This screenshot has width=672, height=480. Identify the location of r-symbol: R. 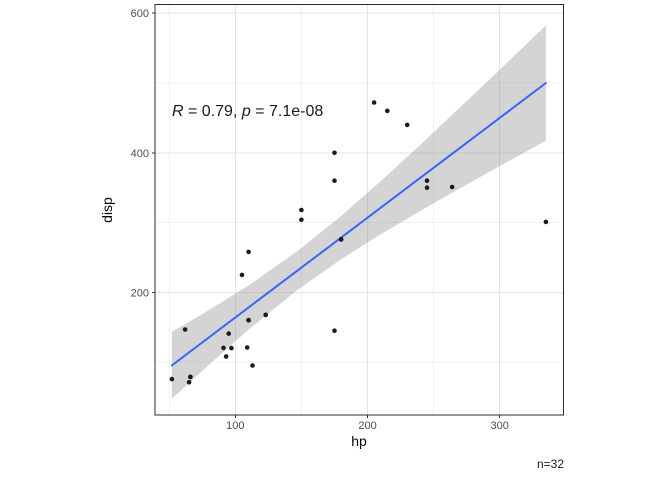
(178, 111).